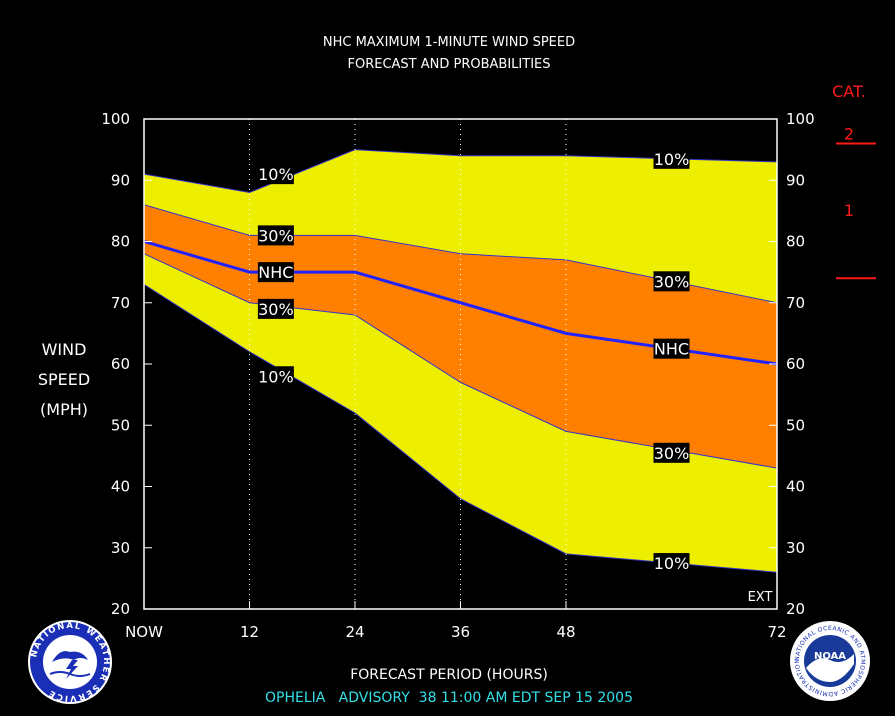  Describe the element at coordinates (120, 242) in the screenshot. I see `y-tick-label-left: 80` at that location.